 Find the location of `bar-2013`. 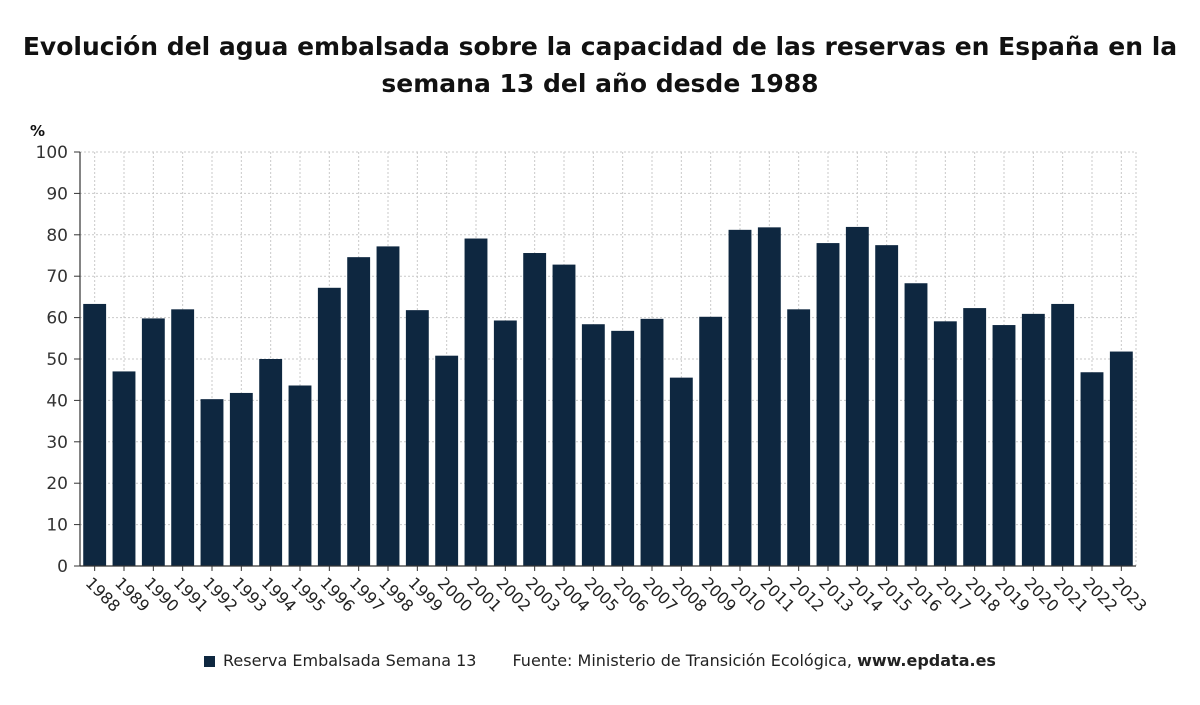

bar-2013 is located at coordinates (828, 404).